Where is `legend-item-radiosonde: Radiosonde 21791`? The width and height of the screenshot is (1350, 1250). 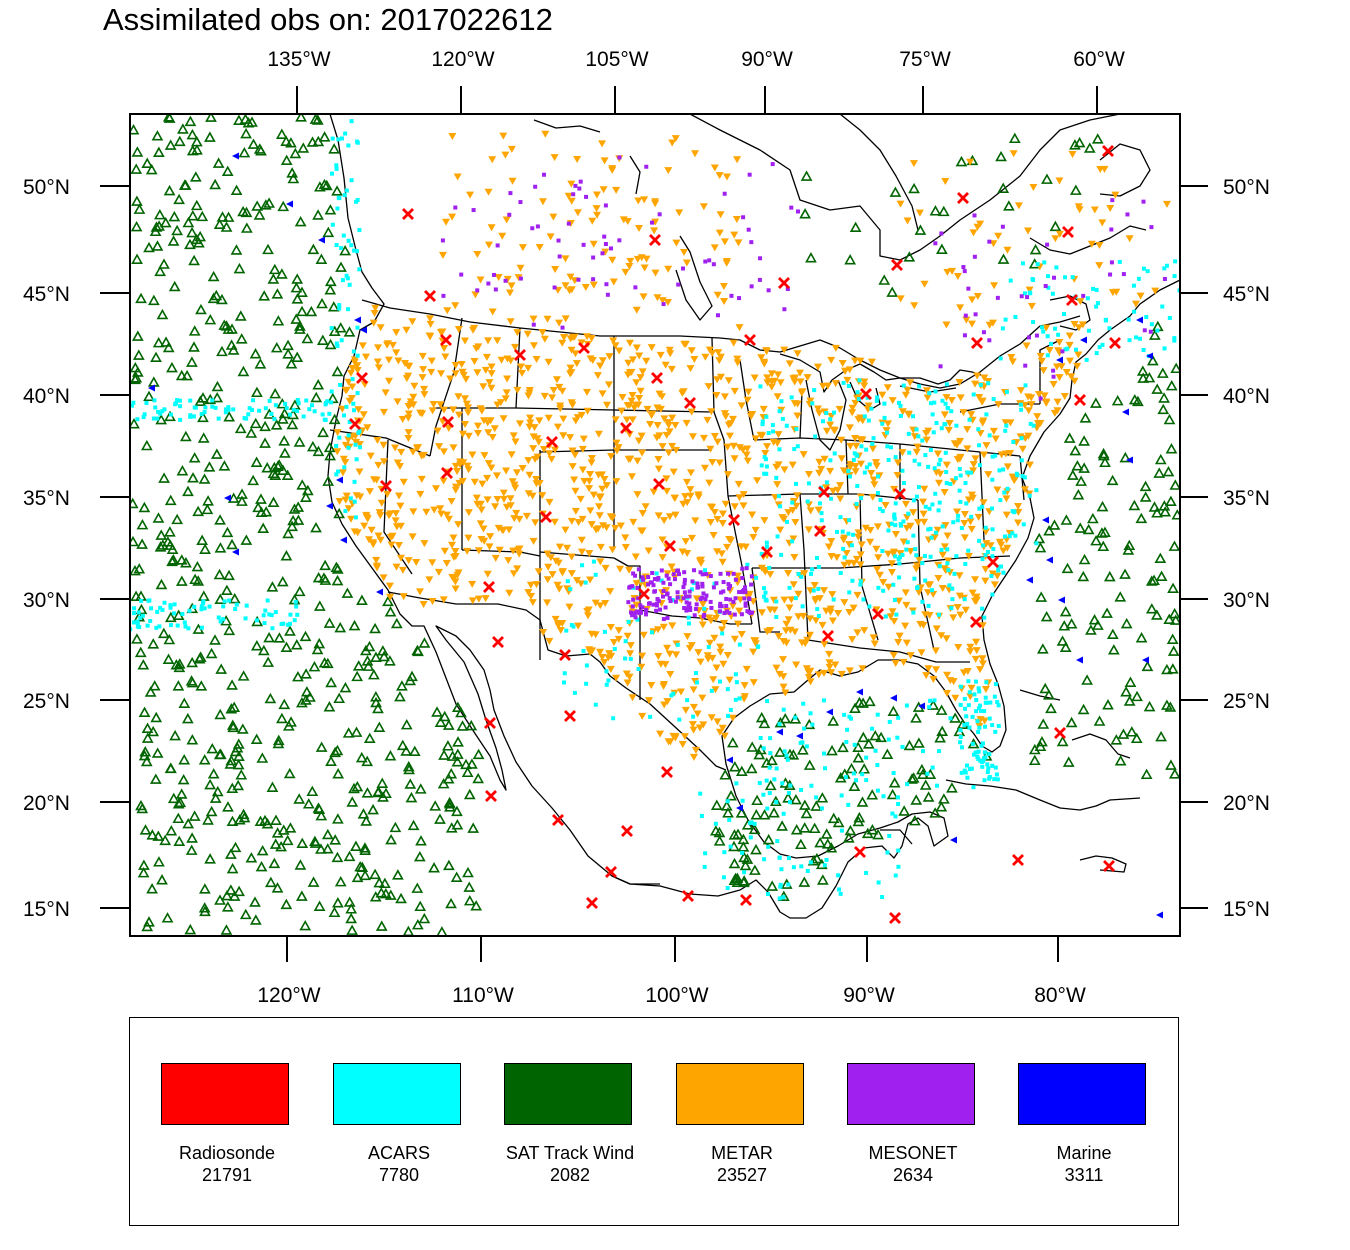 legend-item-radiosonde: Radiosonde 21791 is located at coordinates (227, 1118).